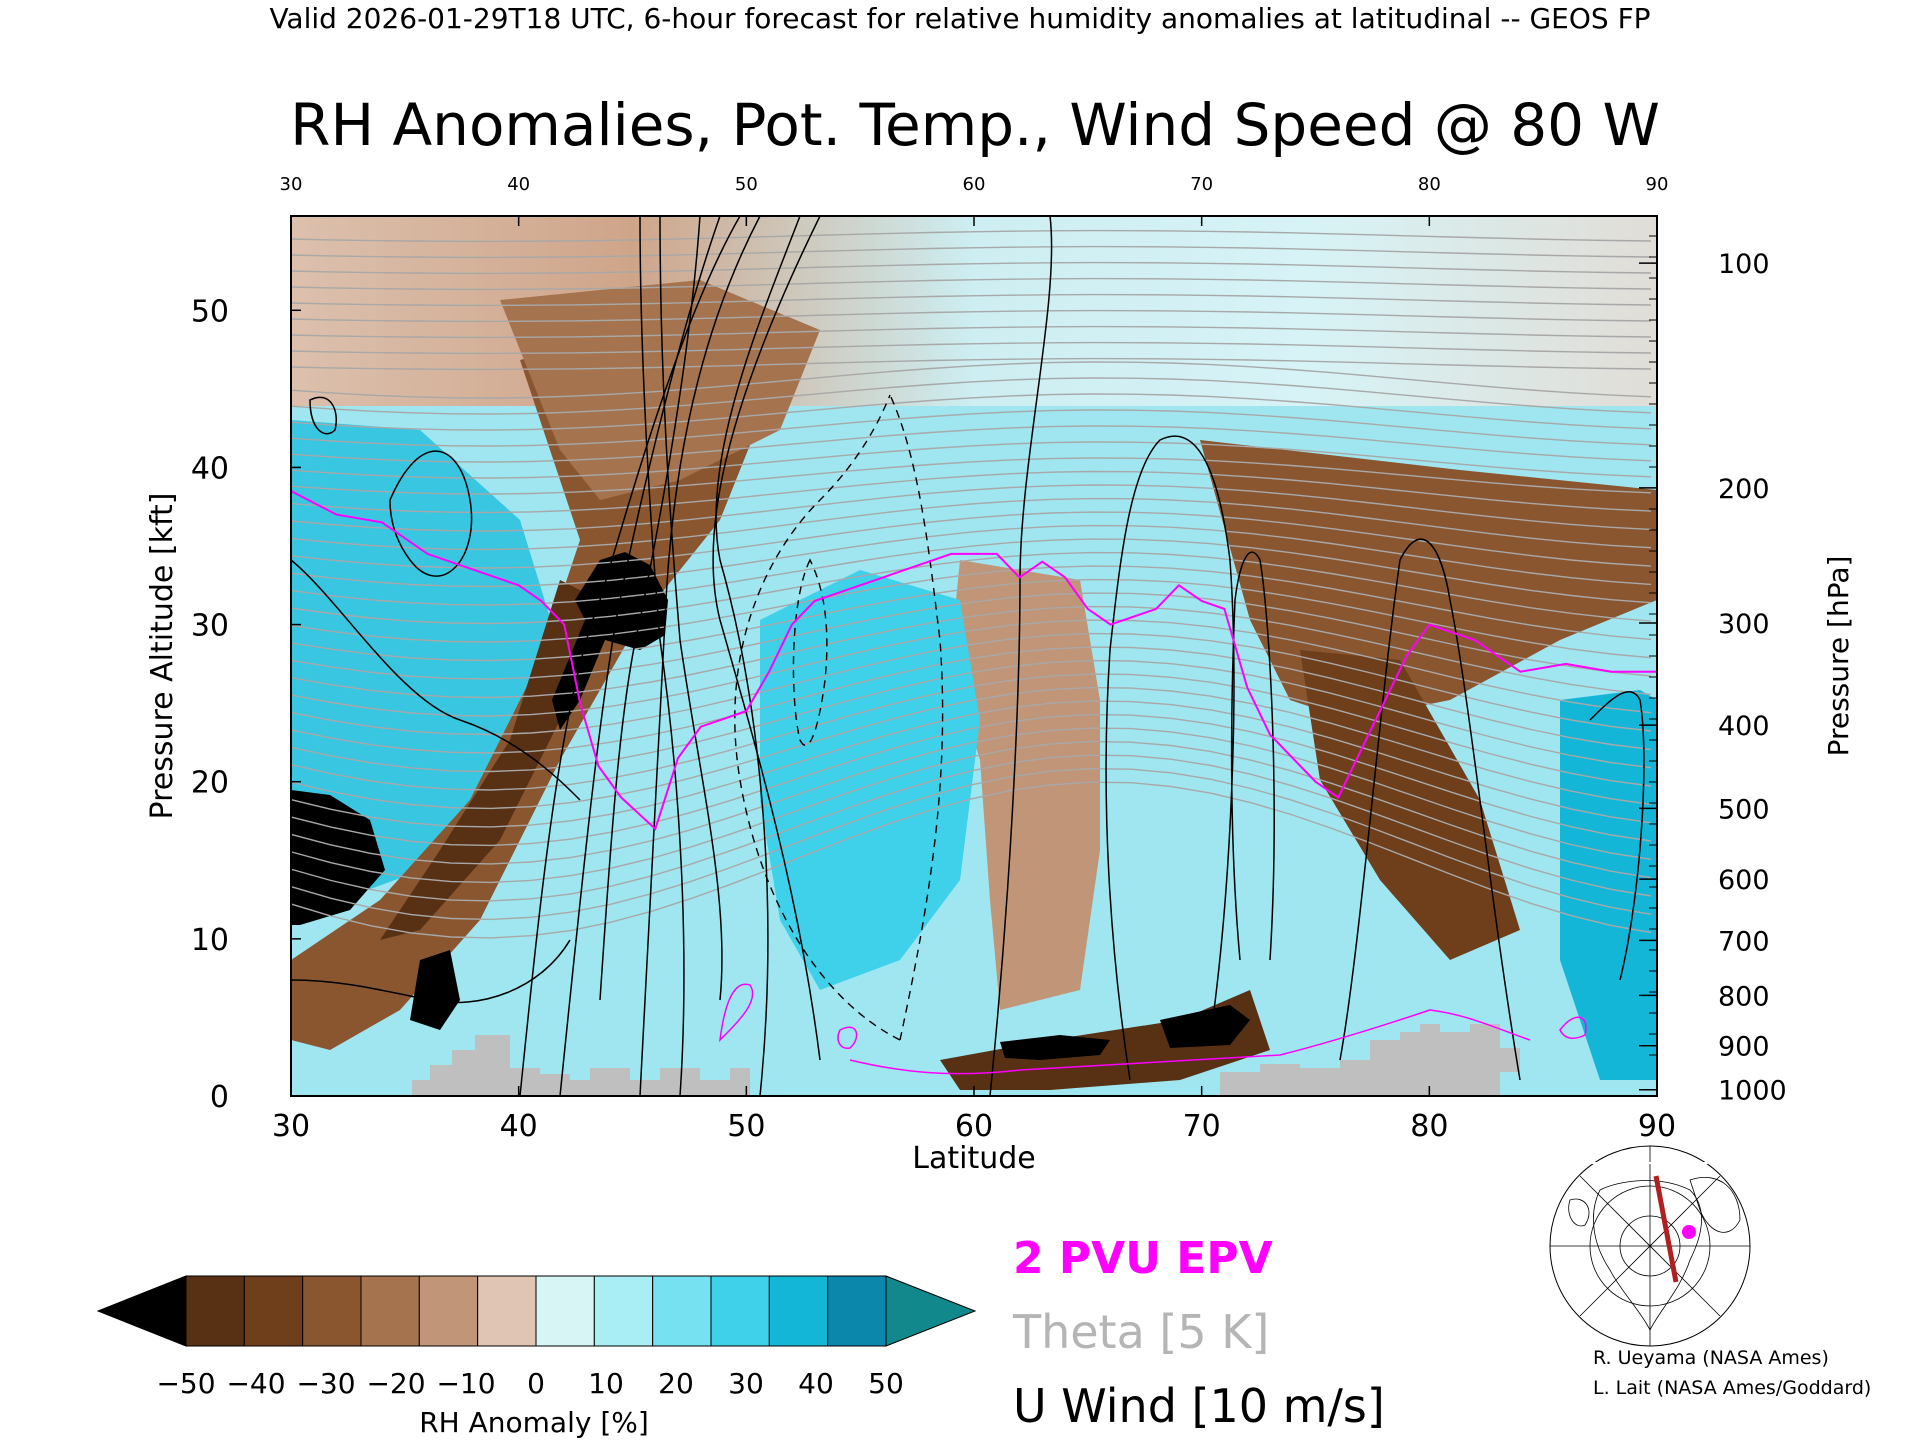 This screenshot has height=1440, width=1920. I want to click on x-tick-label: 40, so click(519, 1126).